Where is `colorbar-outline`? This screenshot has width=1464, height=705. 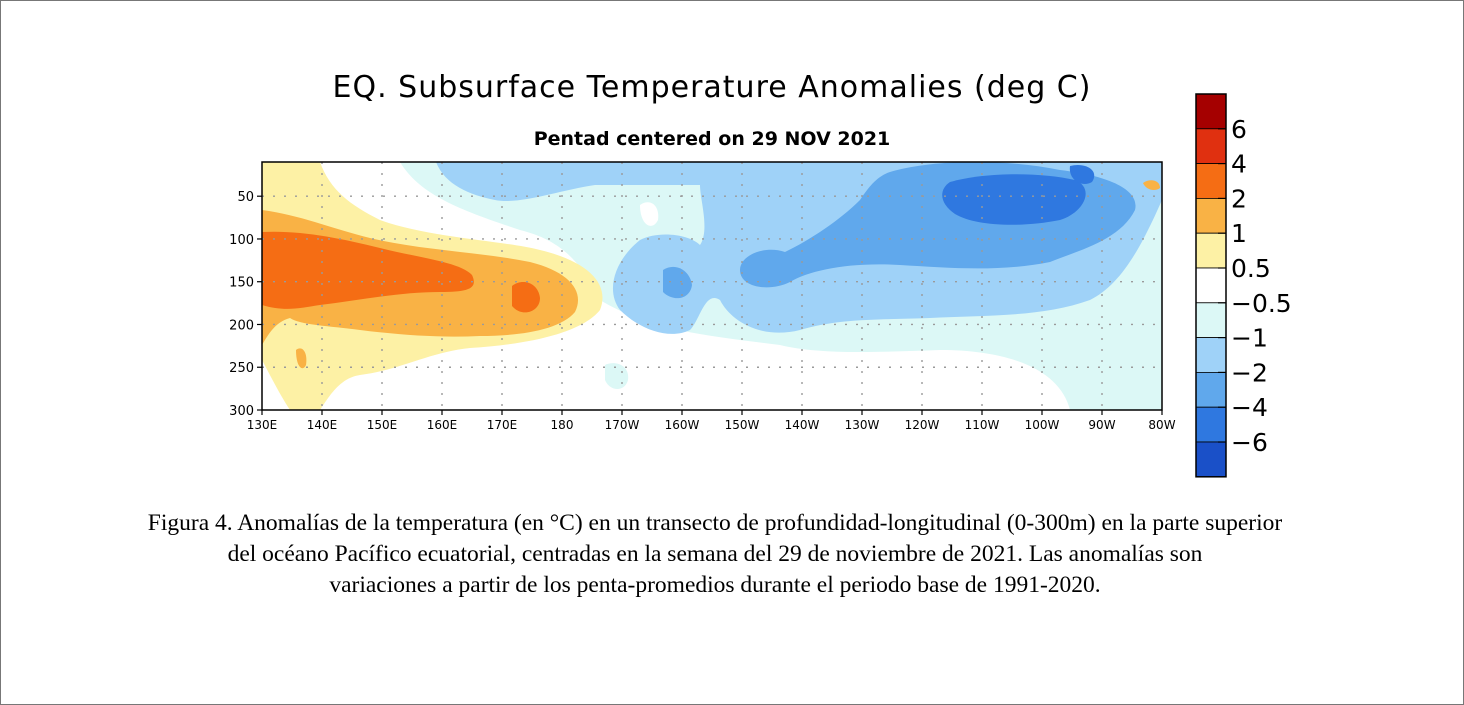
colorbar-outline is located at coordinates (1211, 285).